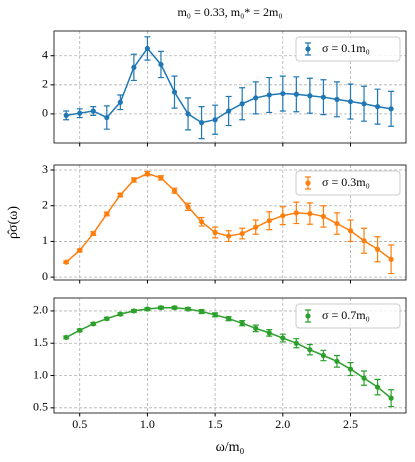 Image resolution: width=415 pixels, height=462 pixels. What do you see at coordinates (147, 424) in the screenshot?
I see `x-tick-label: 1.0` at bounding box center [147, 424].